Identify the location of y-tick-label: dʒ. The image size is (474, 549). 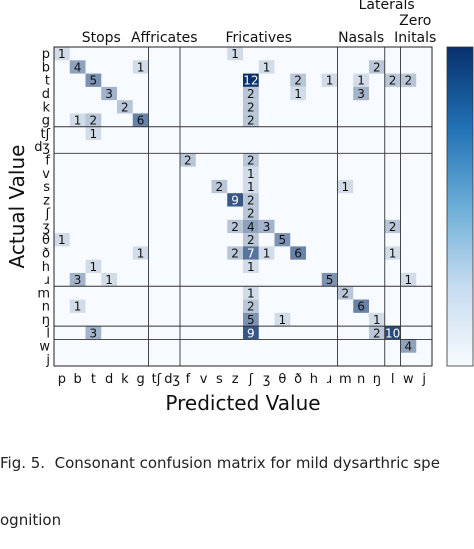
(42, 147).